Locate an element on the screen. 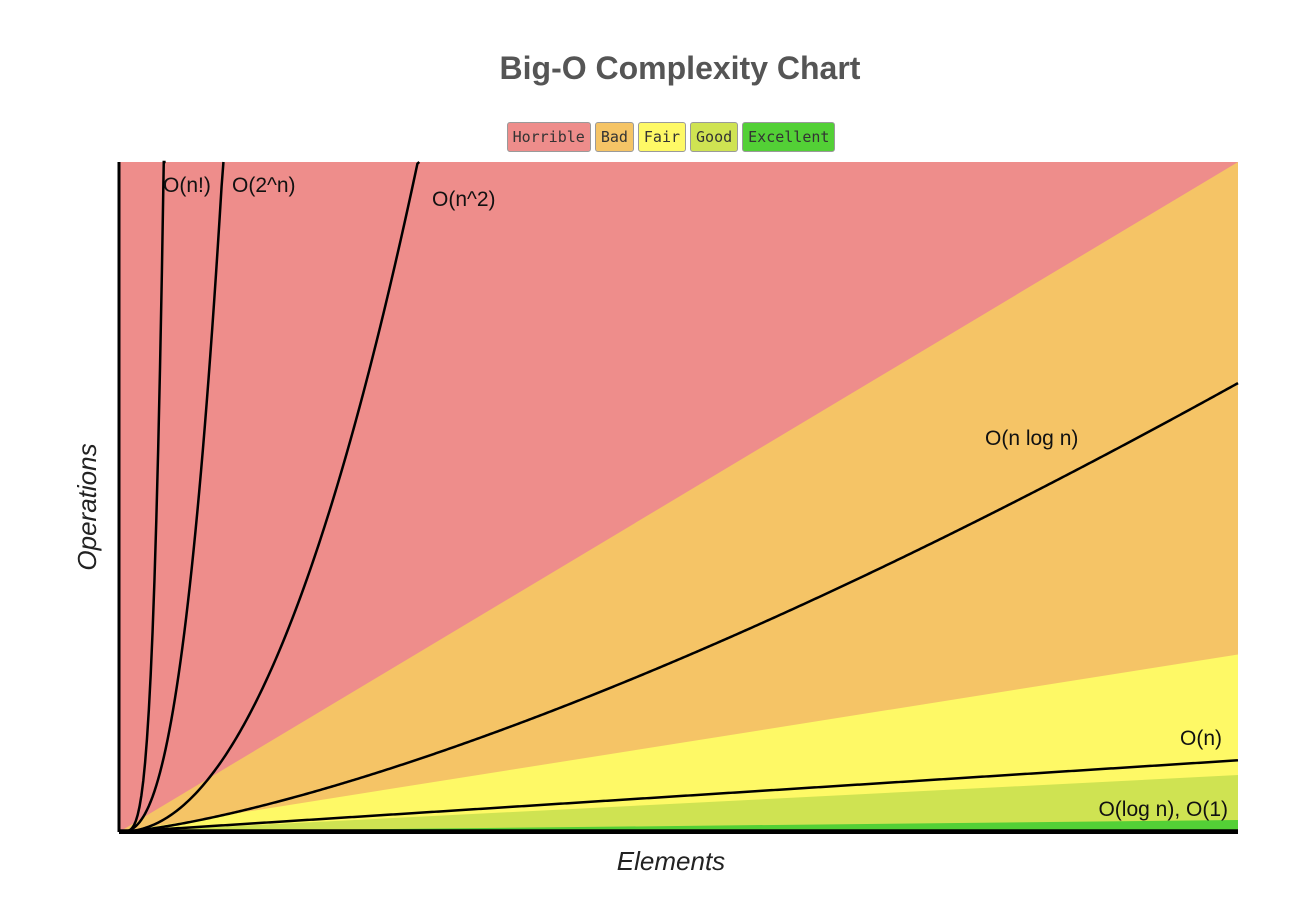 This screenshot has width=1314, height=914. curve-linear is located at coordinates (678, 796).